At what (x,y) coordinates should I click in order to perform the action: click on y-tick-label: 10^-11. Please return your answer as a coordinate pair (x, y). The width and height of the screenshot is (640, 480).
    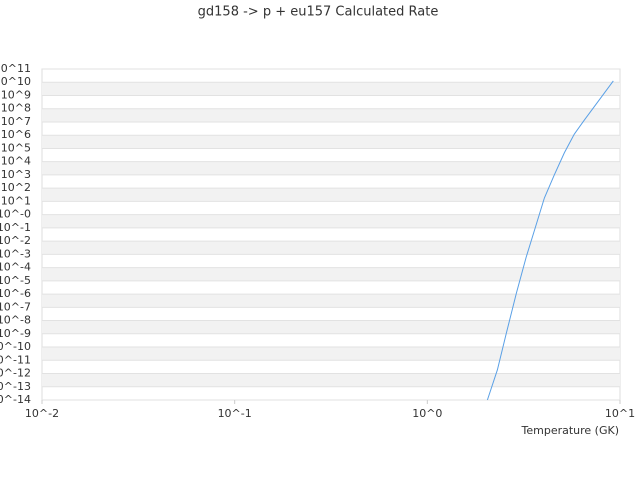
    Looking at the image, I should click on (15, 359).